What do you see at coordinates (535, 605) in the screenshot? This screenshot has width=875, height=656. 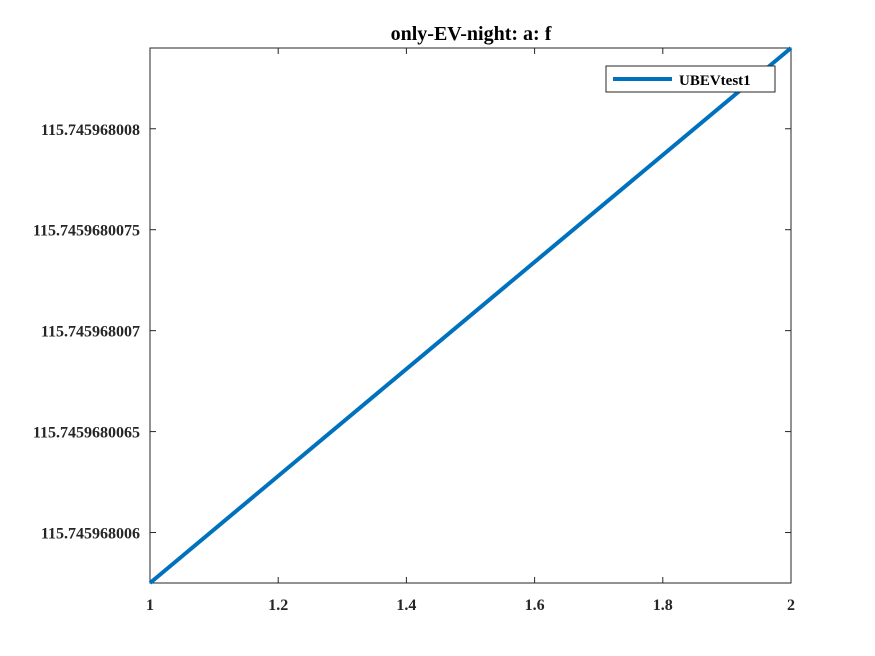 I see `x-tick-label: 1.6` at bounding box center [535, 605].